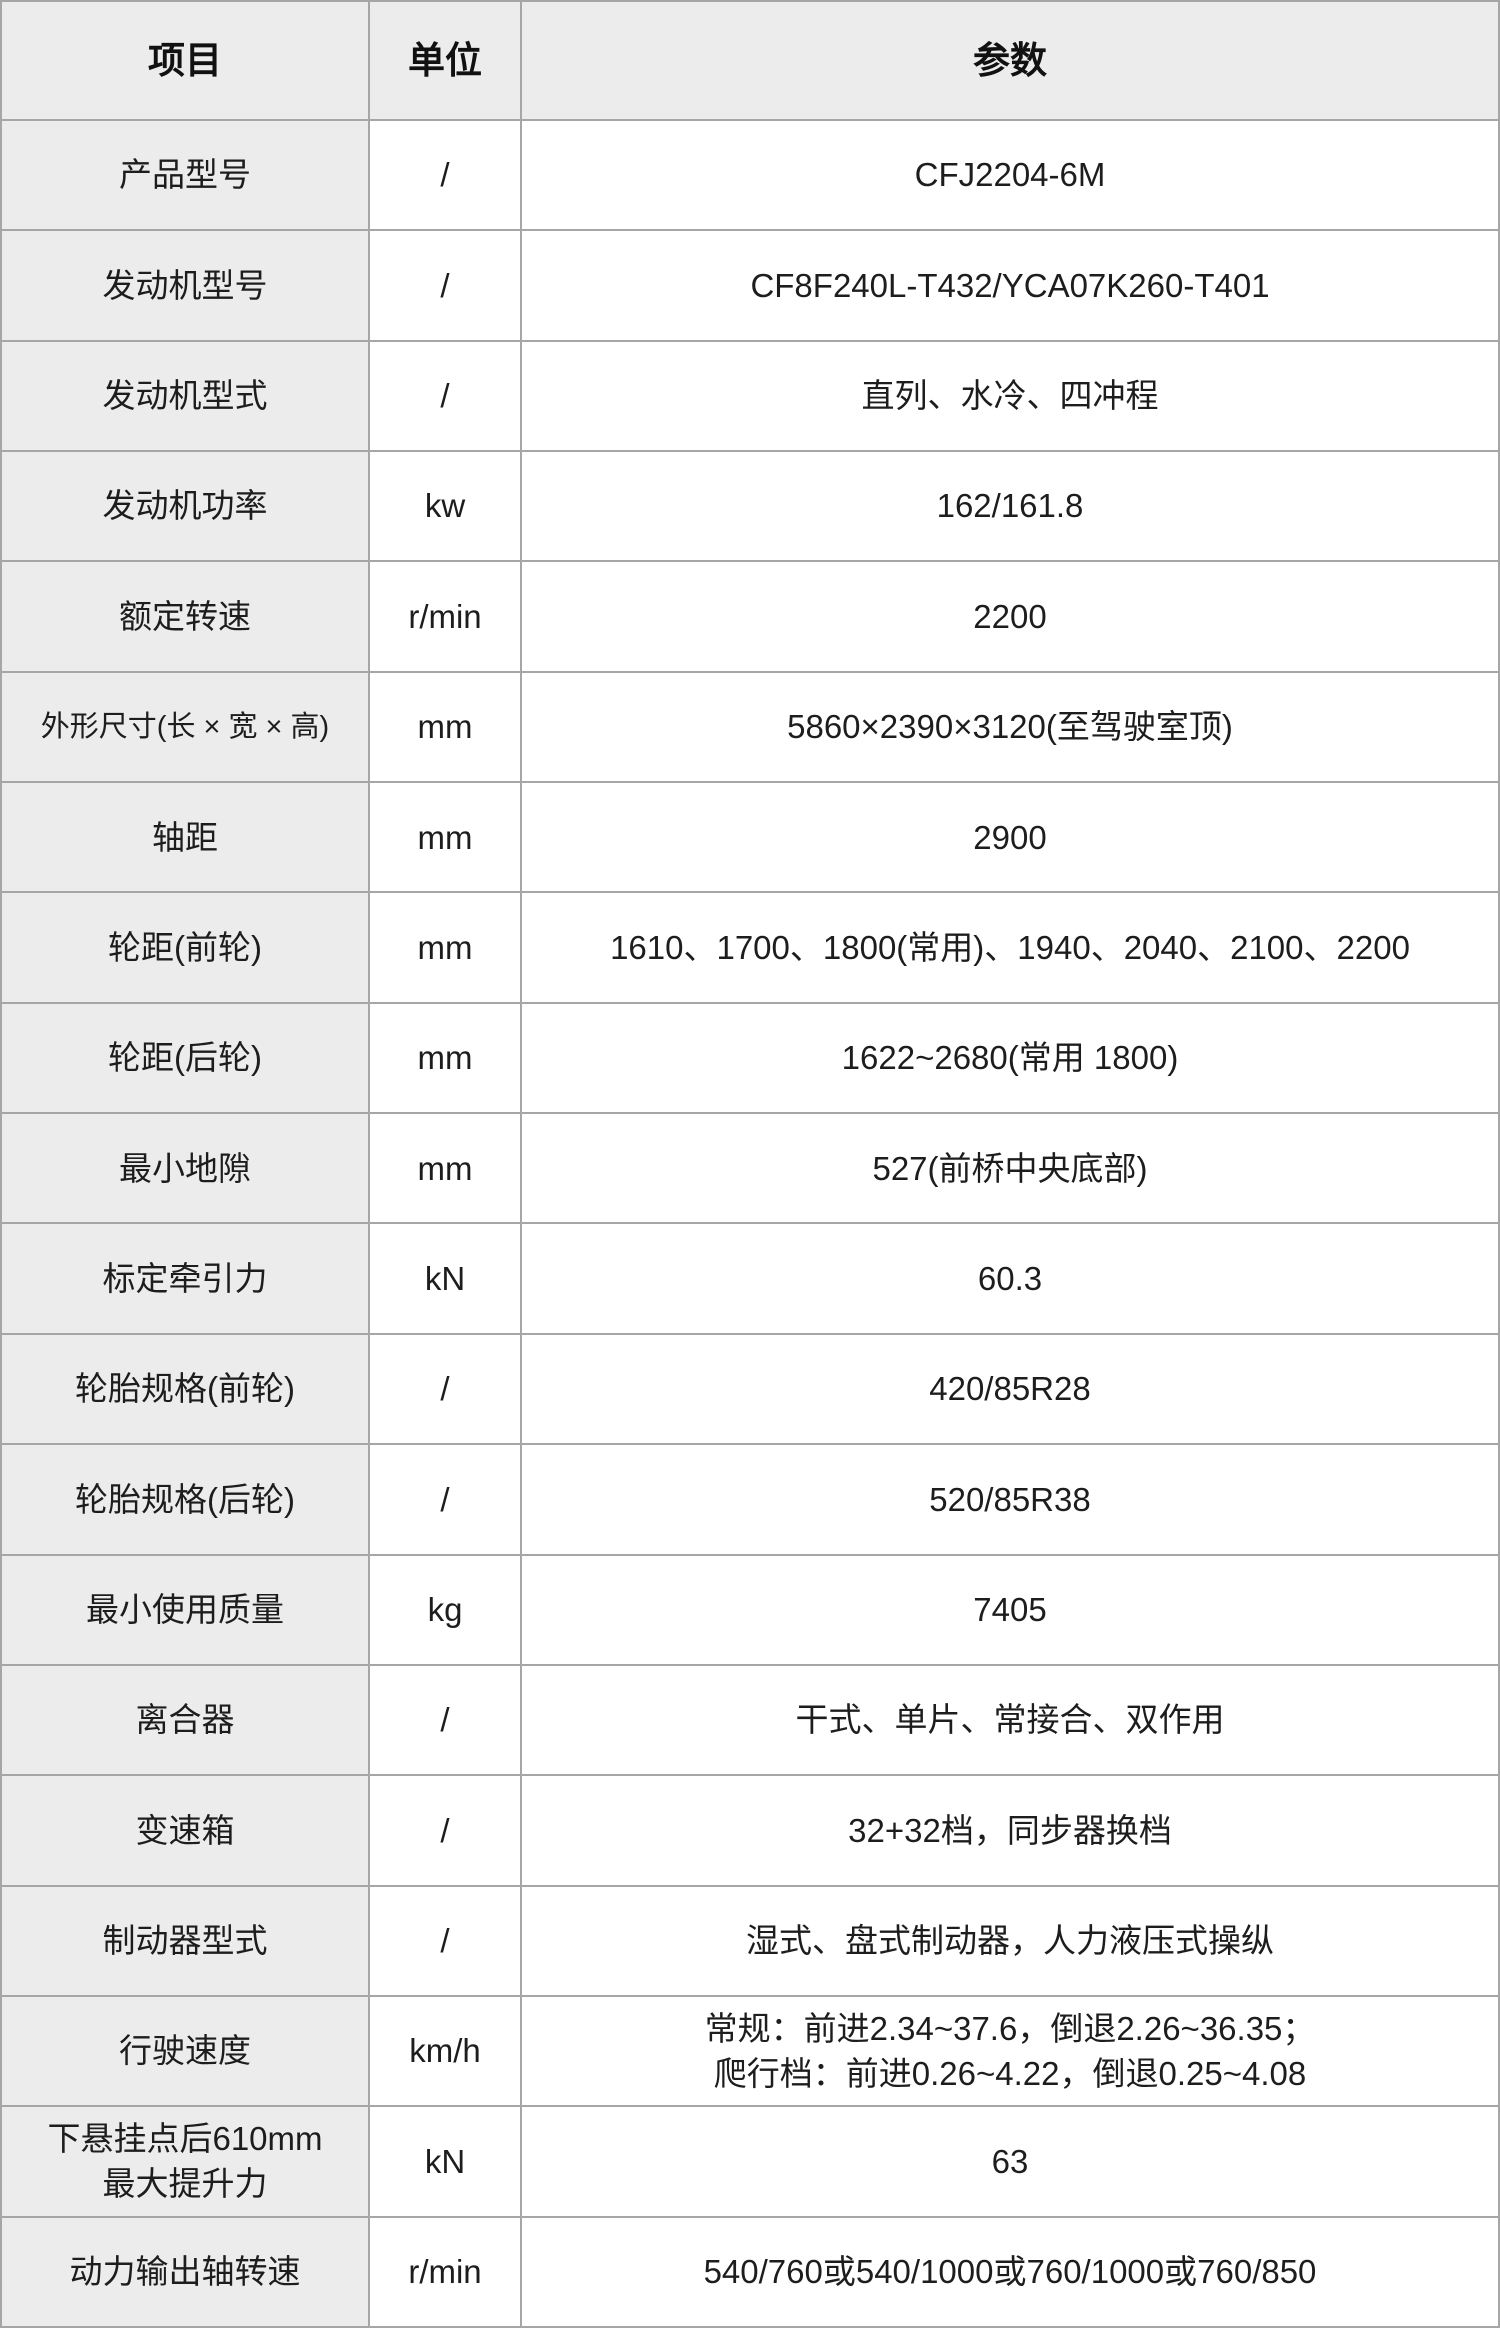  What do you see at coordinates (445, 1609) in the screenshot?
I see `row-unit-cell: kg` at bounding box center [445, 1609].